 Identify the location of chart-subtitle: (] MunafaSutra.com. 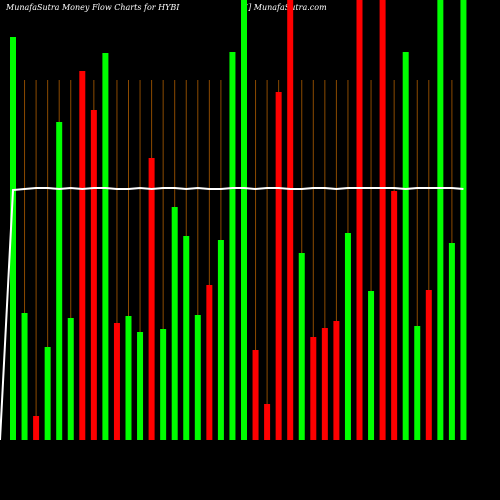
(286, 7).